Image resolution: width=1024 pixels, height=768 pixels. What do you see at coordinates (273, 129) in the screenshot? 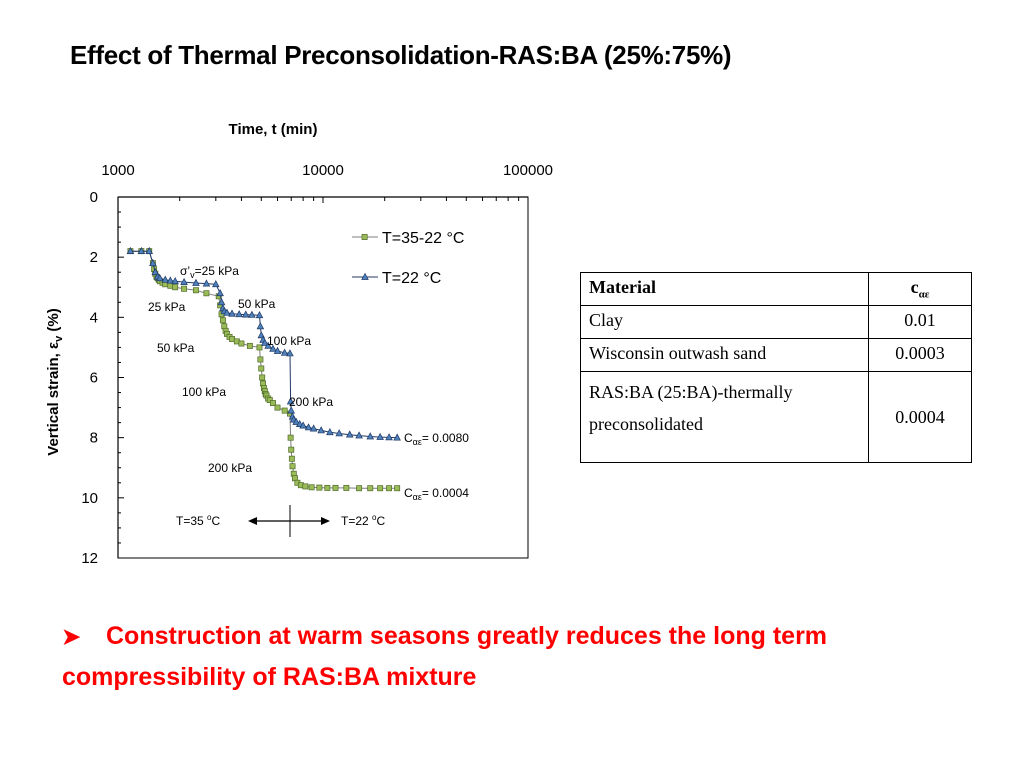
I see `x-axis-title: Time, t (min)` at bounding box center [273, 129].